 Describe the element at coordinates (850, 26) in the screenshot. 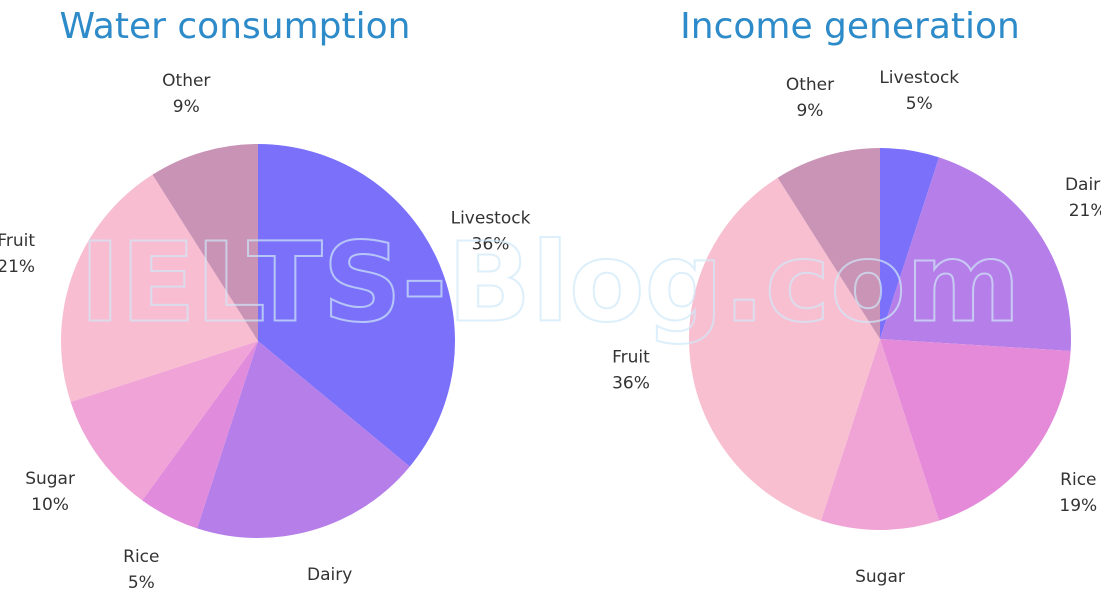

I see `chart-title: Income generation` at that location.